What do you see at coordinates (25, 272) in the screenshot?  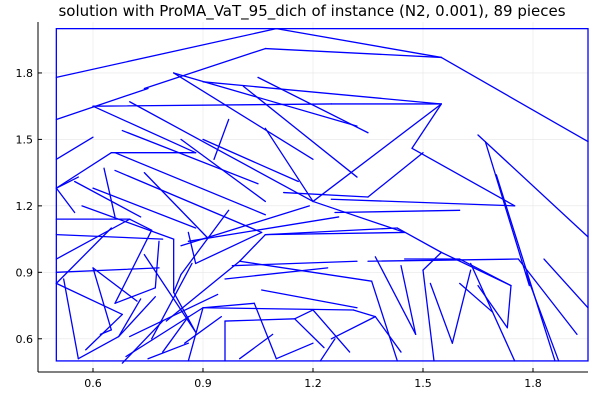 I see `y-tick-label: 0.9` at bounding box center [25, 272].